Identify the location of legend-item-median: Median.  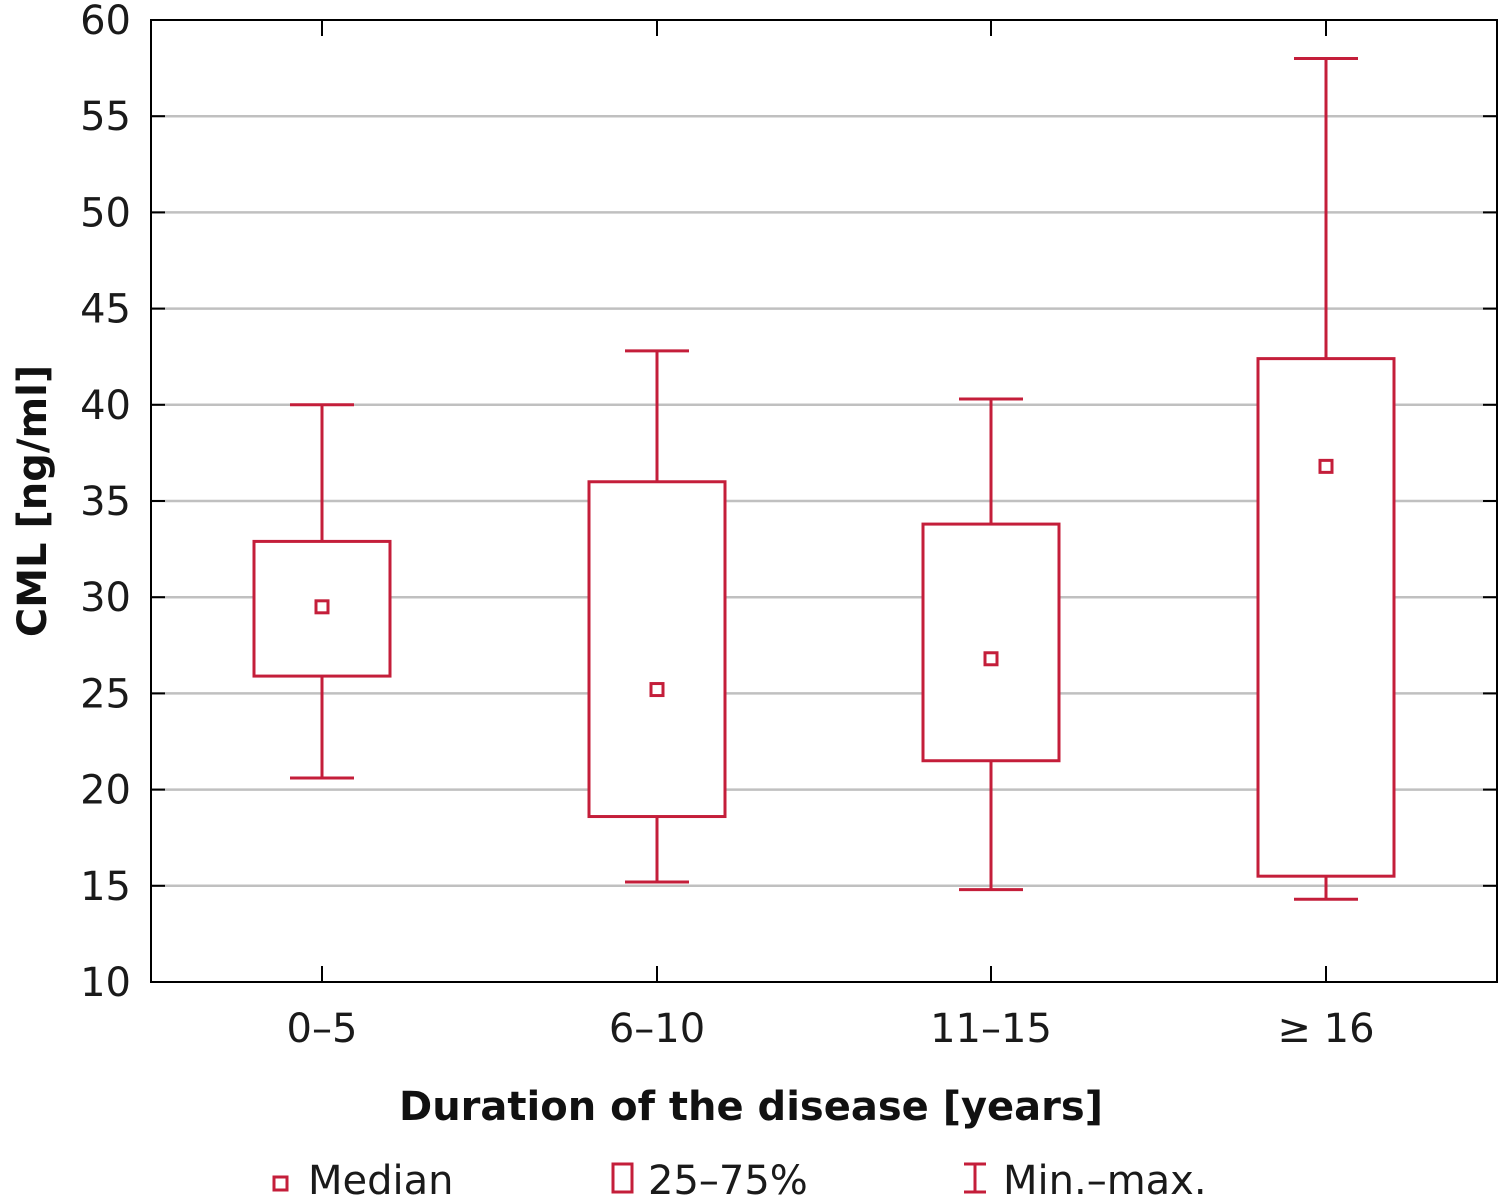
(363, 1177).